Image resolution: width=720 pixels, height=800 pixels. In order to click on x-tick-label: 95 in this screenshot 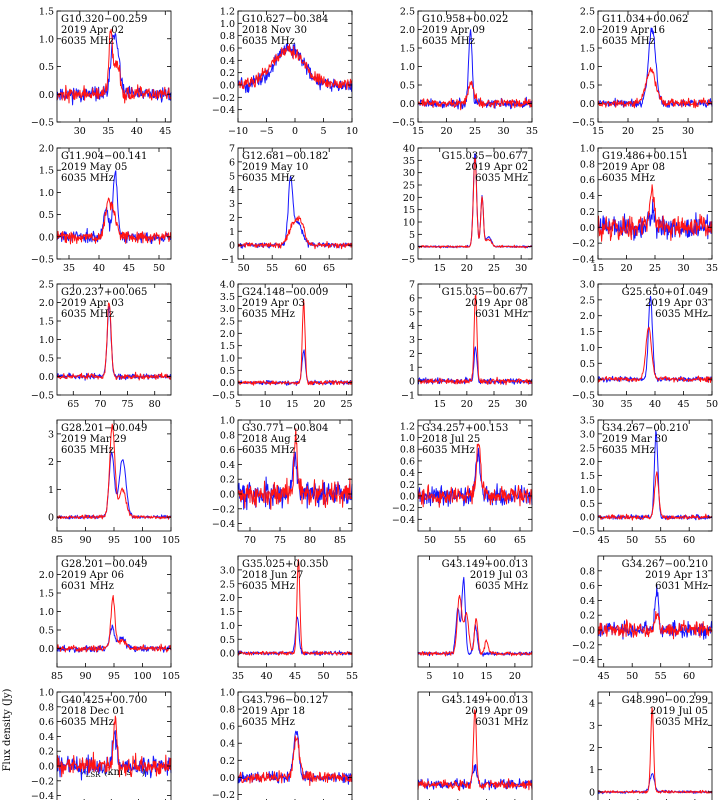, I will do `click(114, 676)`.